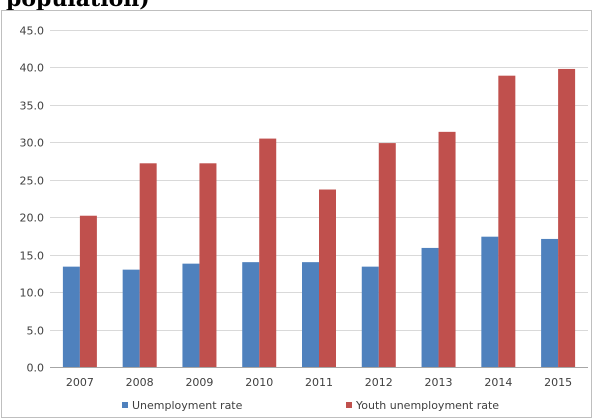 This screenshot has width=594, height=419. I want to click on x-tick-label: 2010, so click(259, 382).